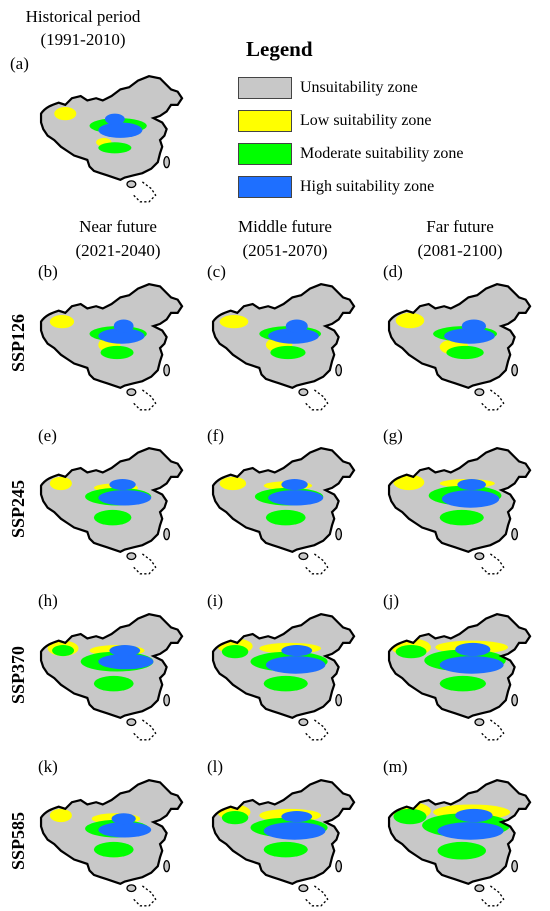 The image size is (550, 911). Describe the element at coordinates (393, 271) in the screenshot. I see `panel-label-d: (d)` at that location.